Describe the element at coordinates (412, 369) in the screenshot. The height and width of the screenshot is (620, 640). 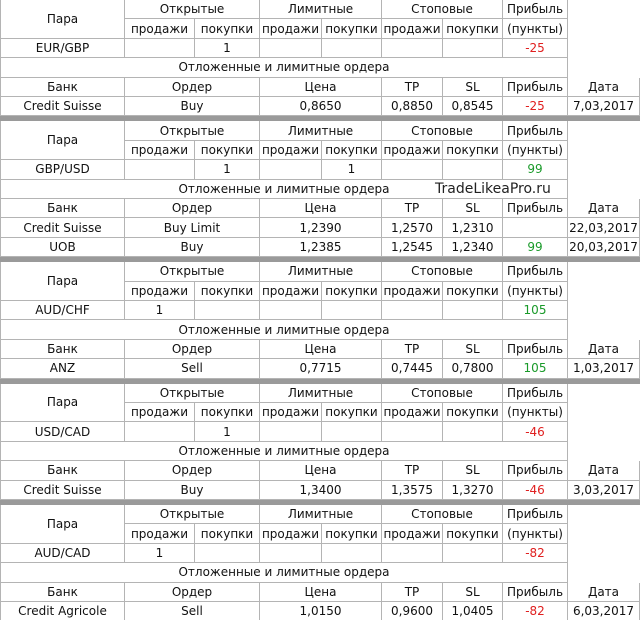
I see `order-cell: 0,7445` at that location.